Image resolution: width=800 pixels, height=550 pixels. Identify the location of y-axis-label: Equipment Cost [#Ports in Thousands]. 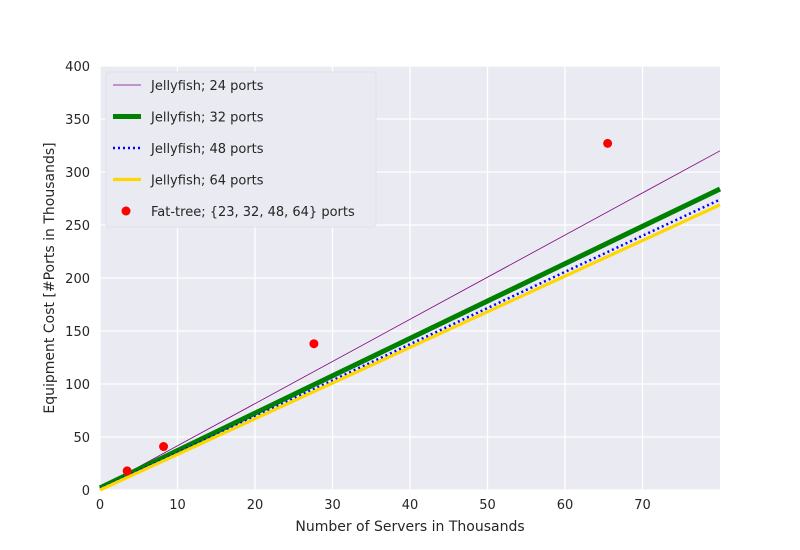
(50, 277).